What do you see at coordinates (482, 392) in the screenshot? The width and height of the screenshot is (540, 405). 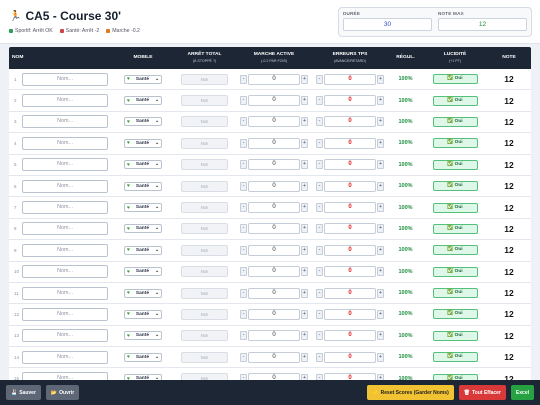 I see `clear-all-button: 🗑 Tout Effacer` at bounding box center [482, 392].